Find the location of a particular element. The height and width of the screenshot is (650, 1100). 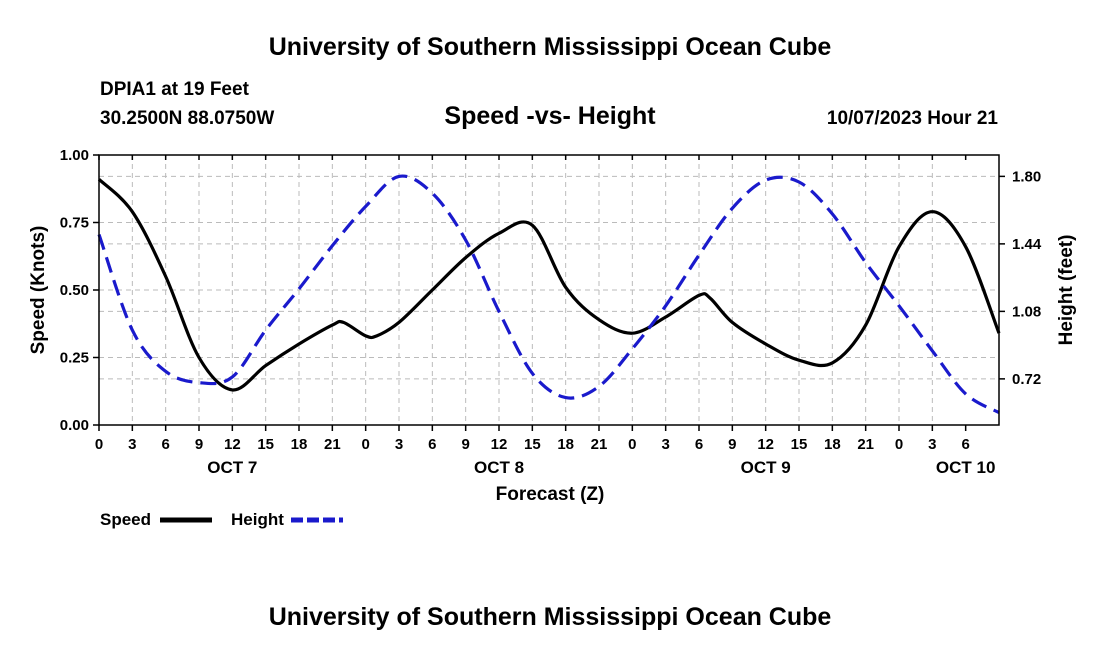

station-coords: 30.2500N 88.0750W is located at coordinates (187, 118).